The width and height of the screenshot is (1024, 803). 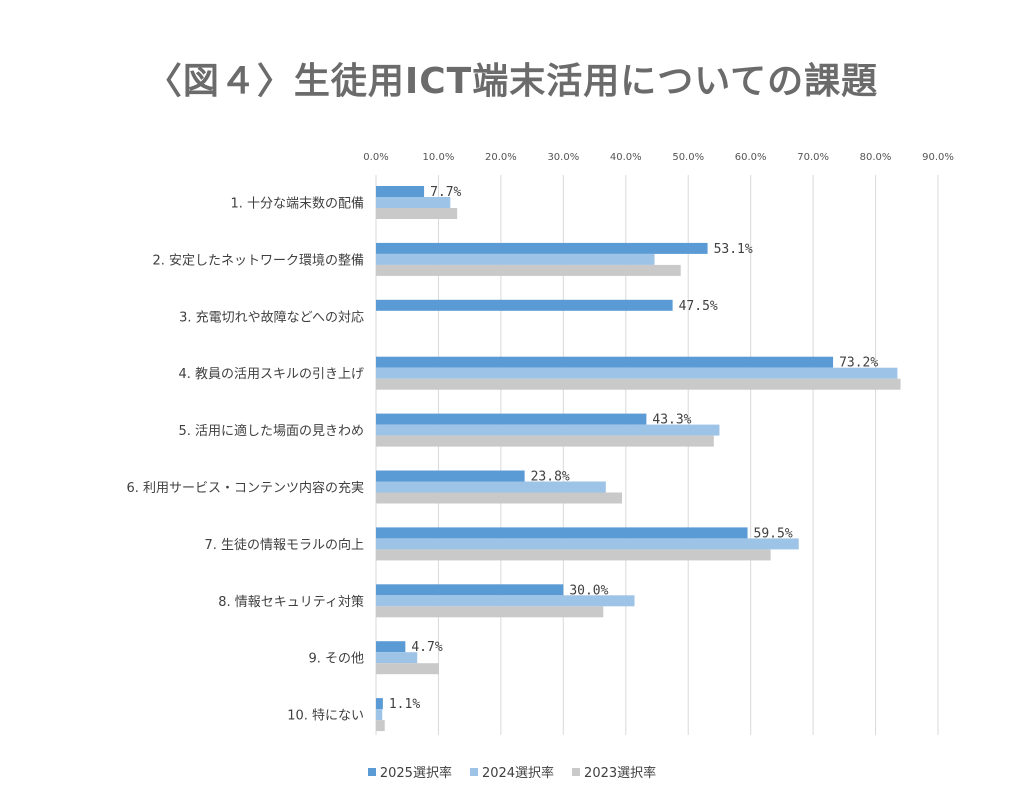 What do you see at coordinates (297, 204) in the screenshot?
I see `category-label: 1. 十分な端末数の配備` at bounding box center [297, 204].